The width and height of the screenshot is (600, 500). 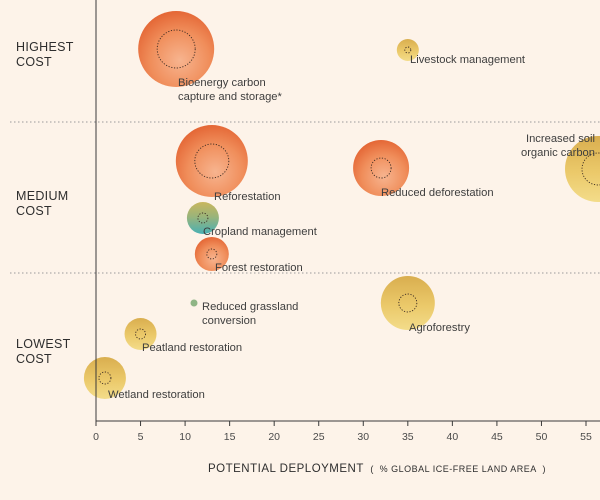 What do you see at coordinates (586, 437) in the screenshot?
I see `x-tick-label: 55` at bounding box center [586, 437].